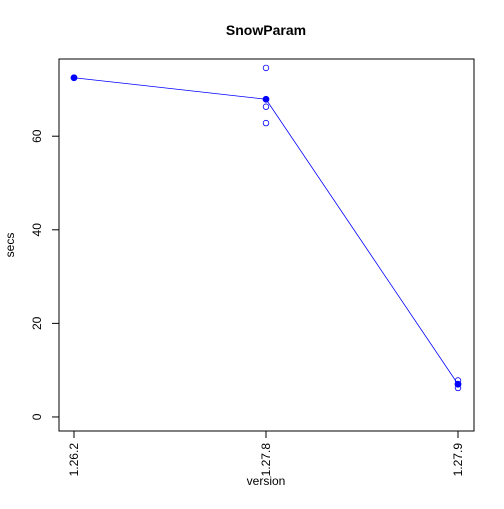  I want to click on y-tick-label: 40, so click(37, 230).